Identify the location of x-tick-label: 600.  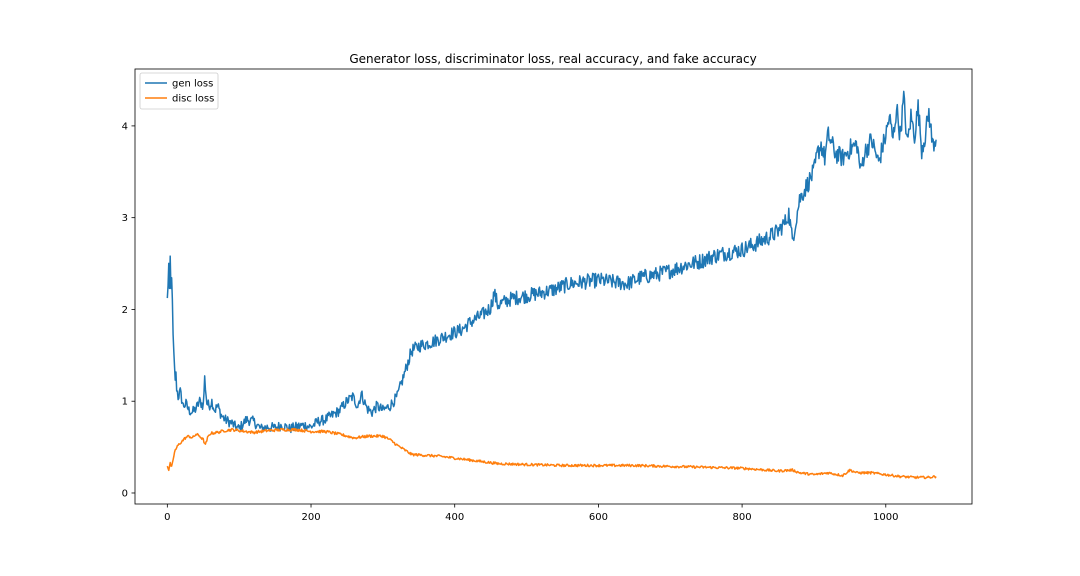
(598, 517).